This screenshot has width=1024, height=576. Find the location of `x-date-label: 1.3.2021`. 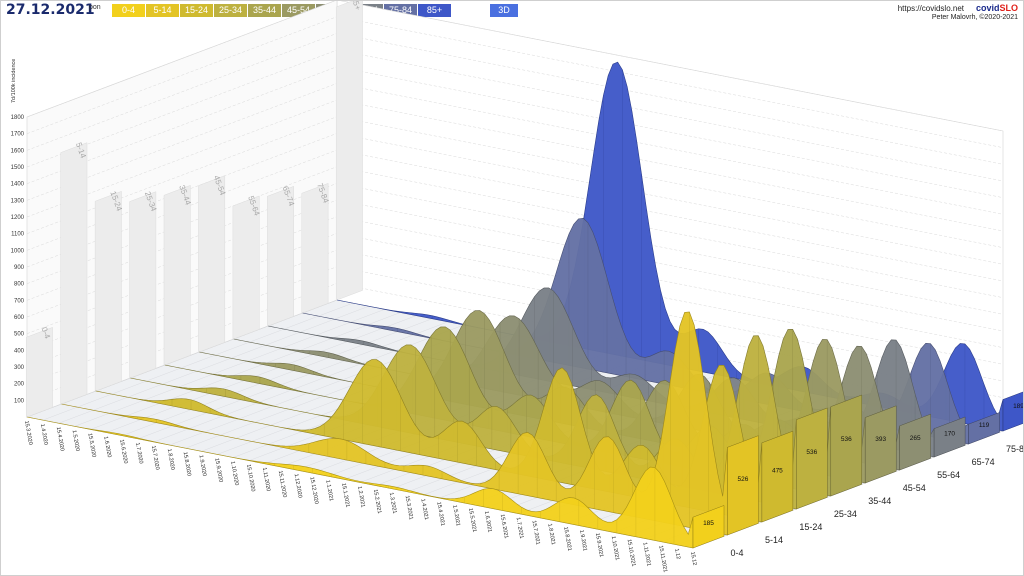

x-date-label: 1.3.2021 is located at coordinates (393, 503).